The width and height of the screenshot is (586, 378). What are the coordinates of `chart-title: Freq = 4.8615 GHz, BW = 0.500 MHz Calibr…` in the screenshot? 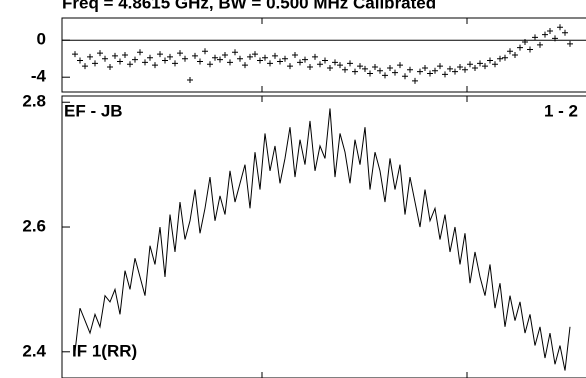 It's located at (249, 6).